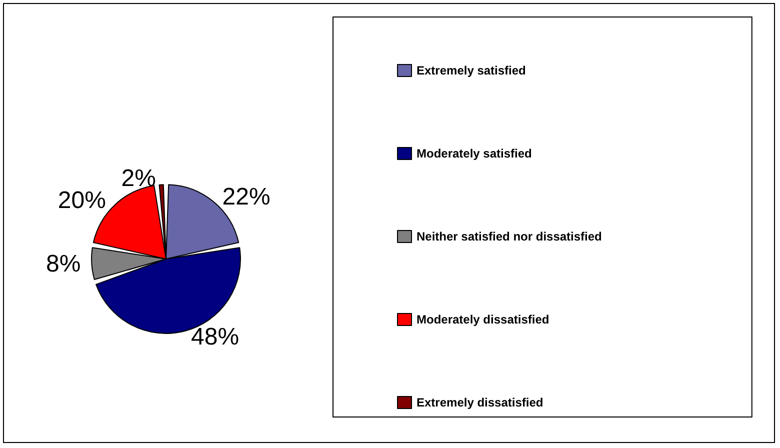  I want to click on data-label: 2%, so click(138, 178).